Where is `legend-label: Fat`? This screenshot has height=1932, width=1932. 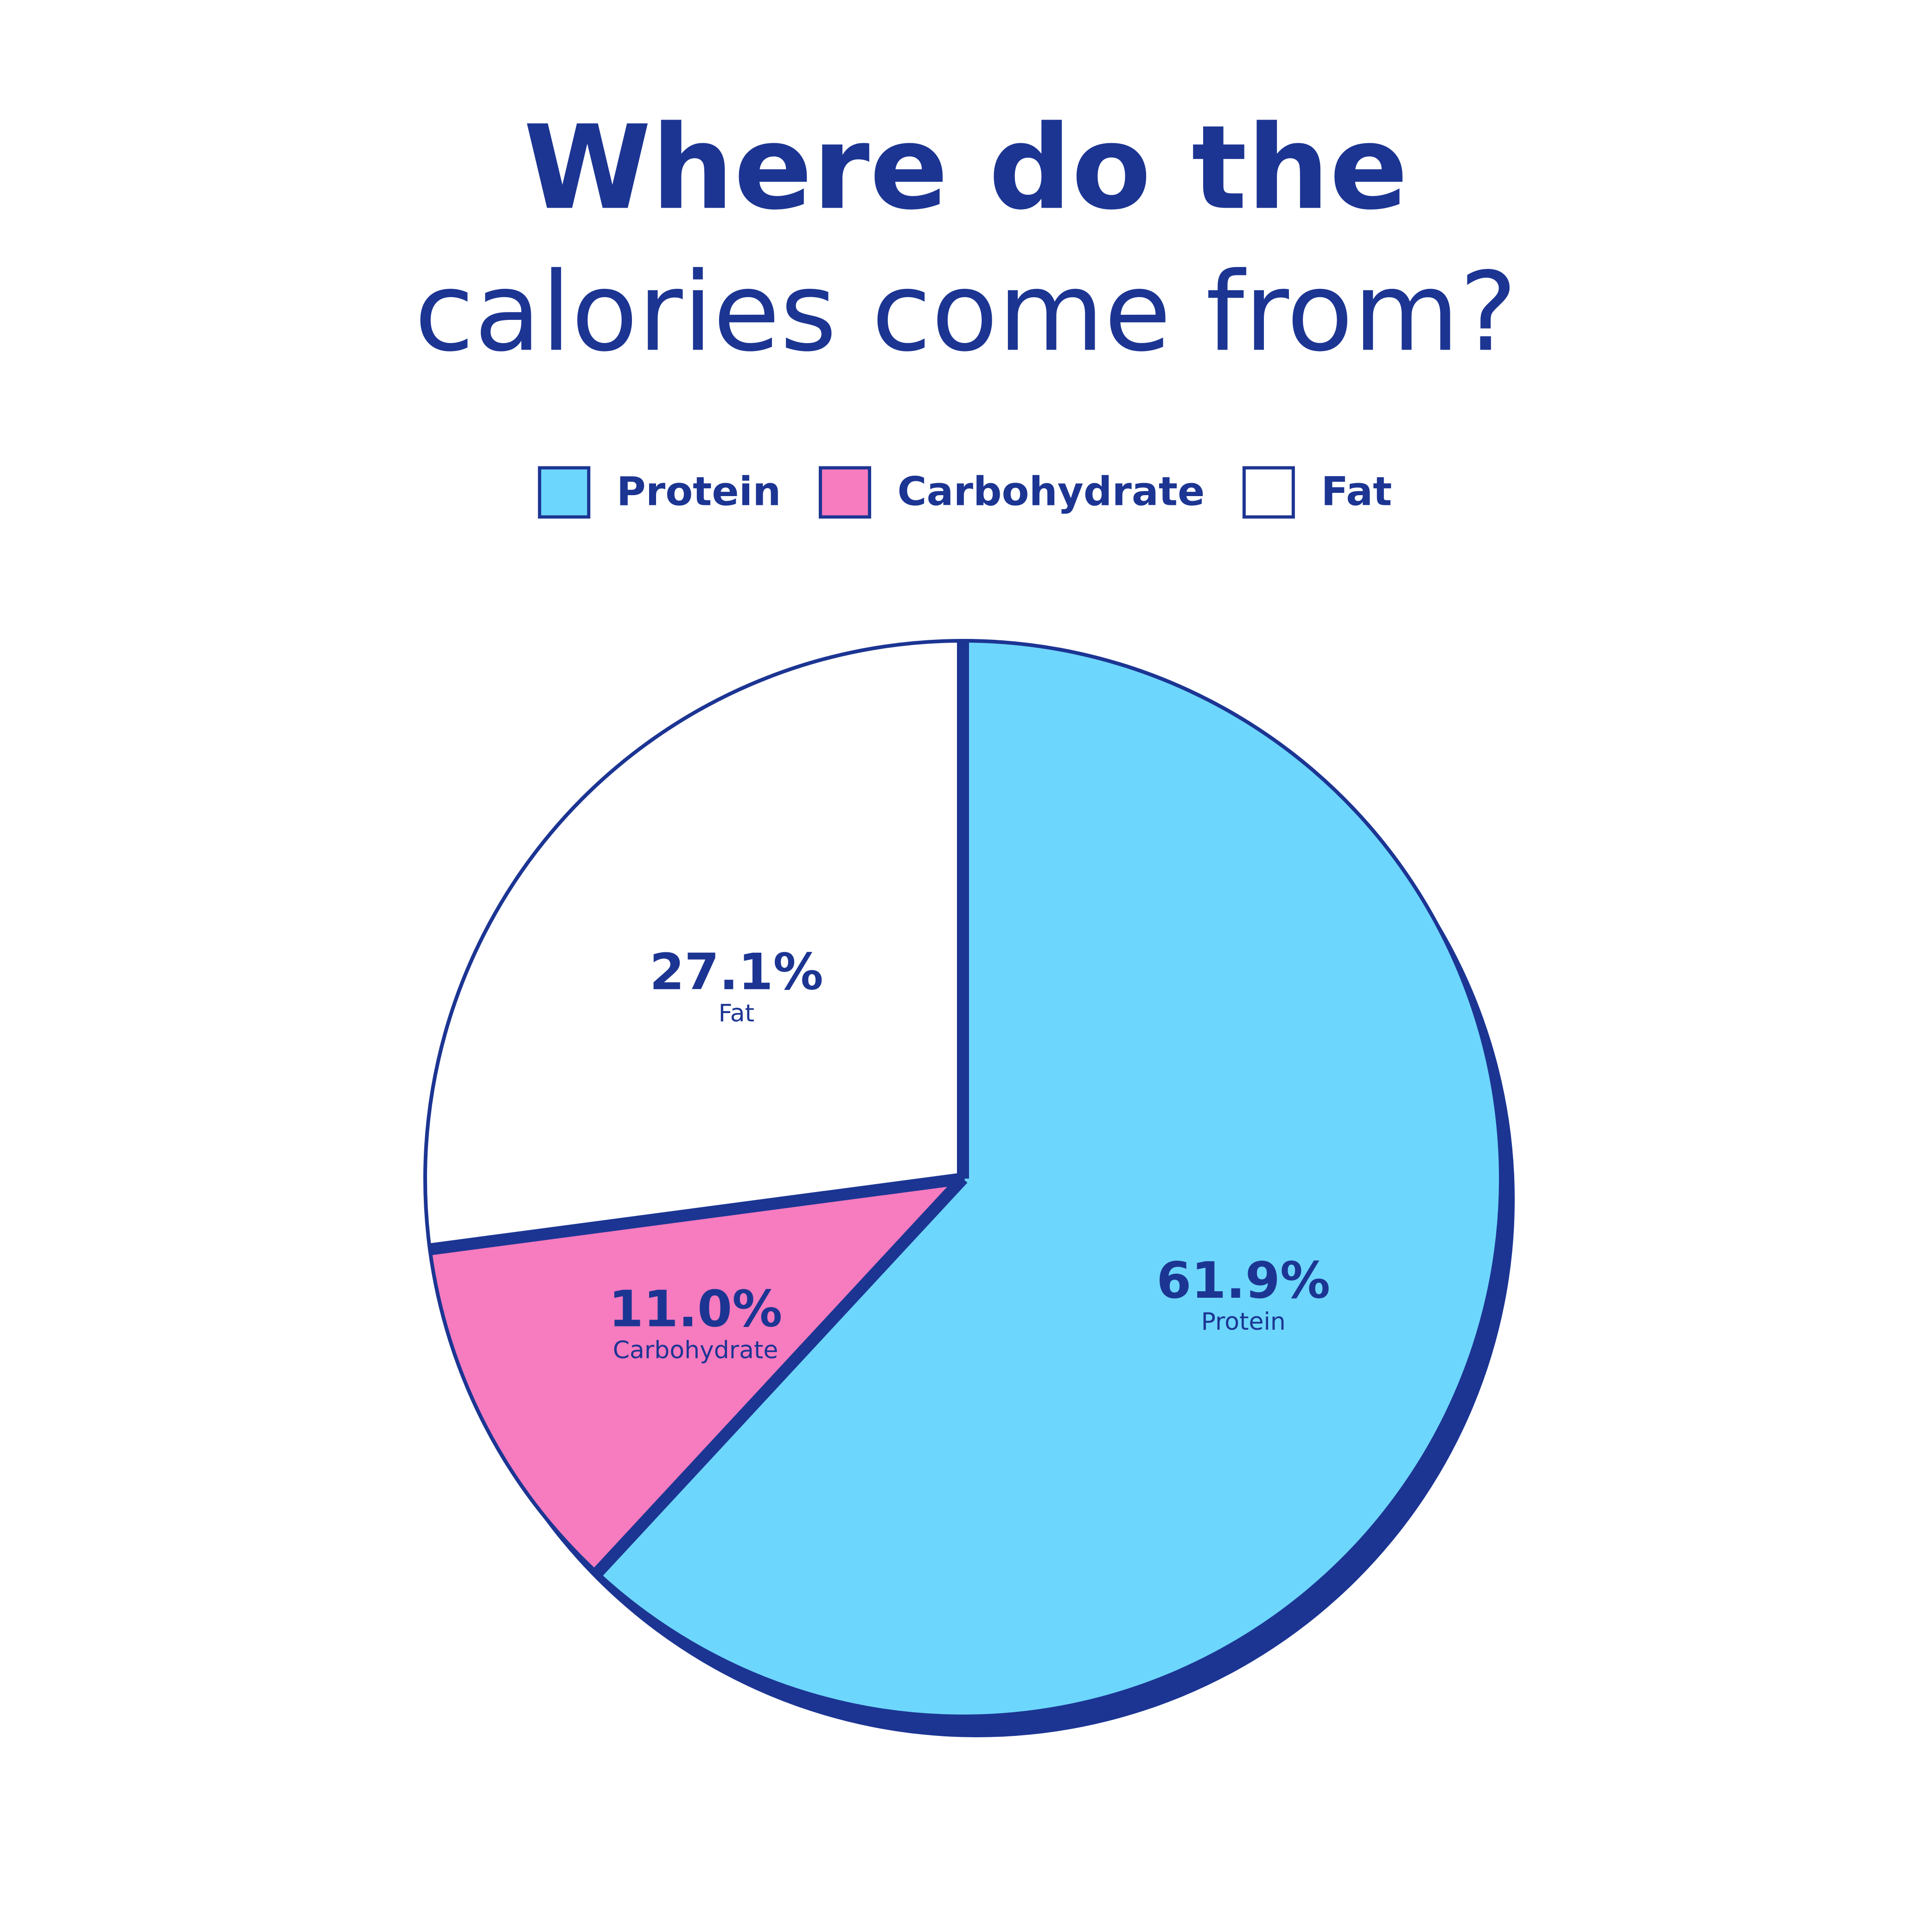 legend-label: Fat is located at coordinates (1357, 492).